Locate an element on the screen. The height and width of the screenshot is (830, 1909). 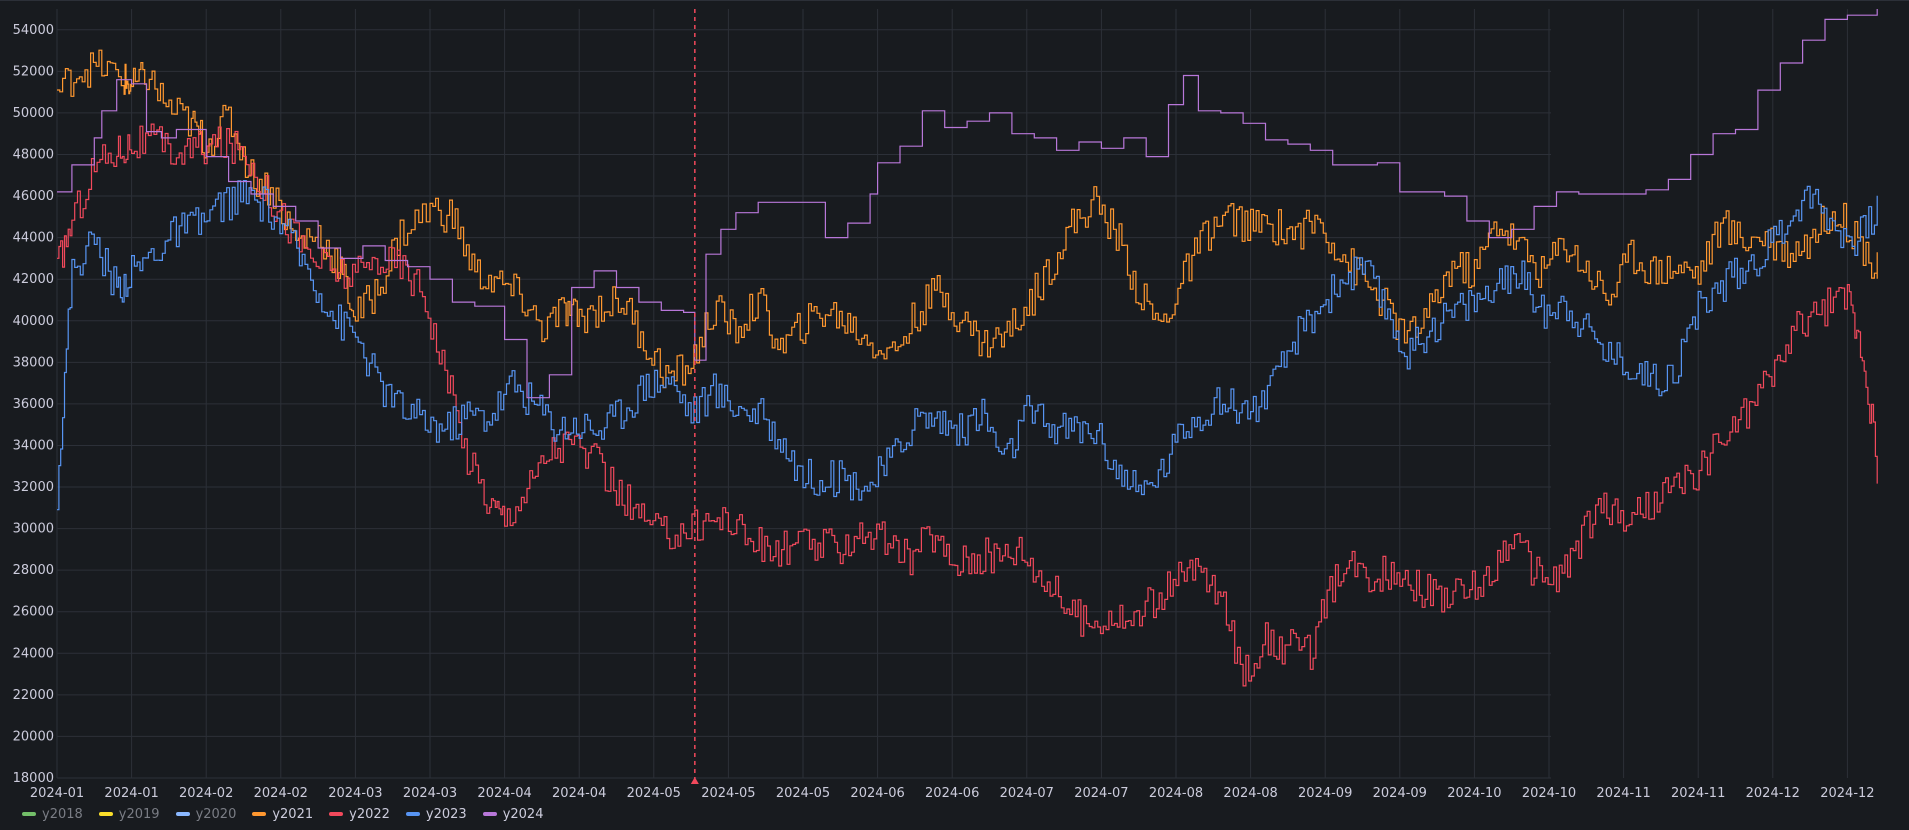
y-tick-label: 28000 is located at coordinates (33, 570).